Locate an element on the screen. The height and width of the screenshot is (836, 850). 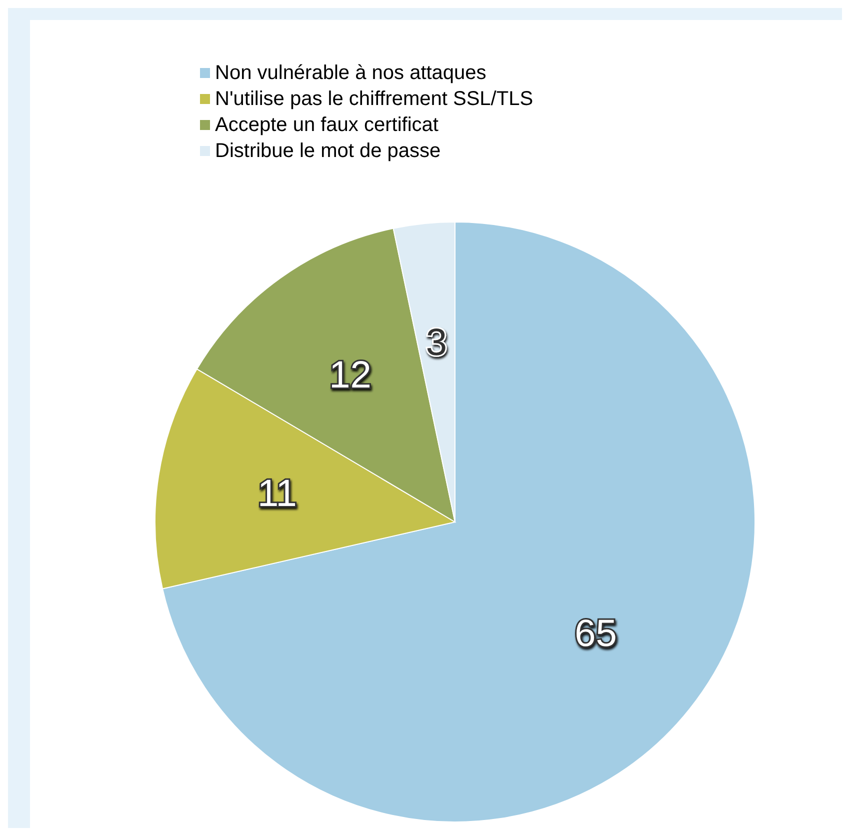
data-label: 3 is located at coordinates (436, 343).